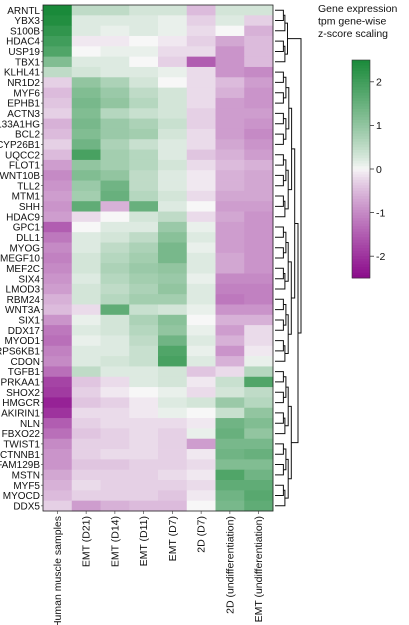  I want to click on row-label: RPS6KB1, so click(20, 352).